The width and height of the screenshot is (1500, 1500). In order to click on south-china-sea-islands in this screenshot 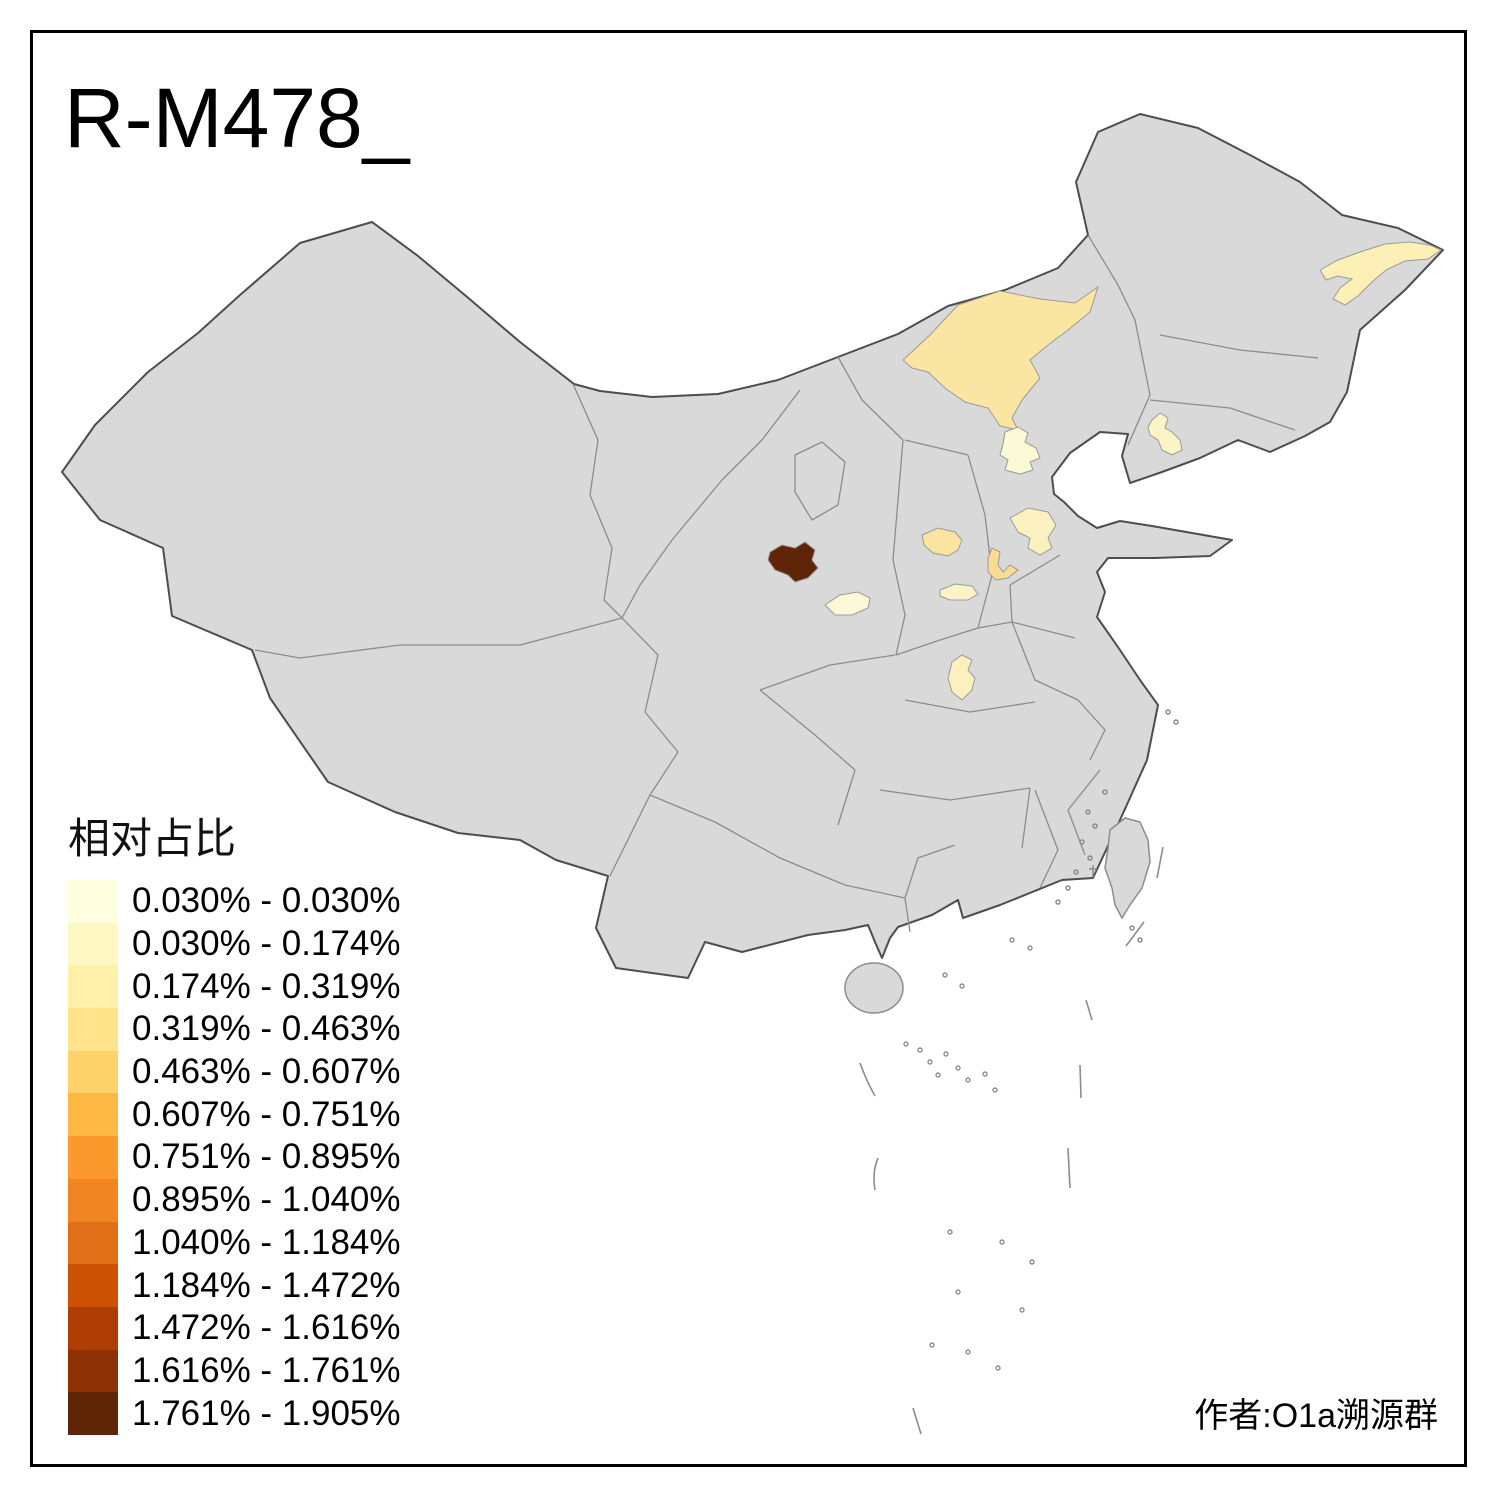, I will do `click(969, 1154)`.